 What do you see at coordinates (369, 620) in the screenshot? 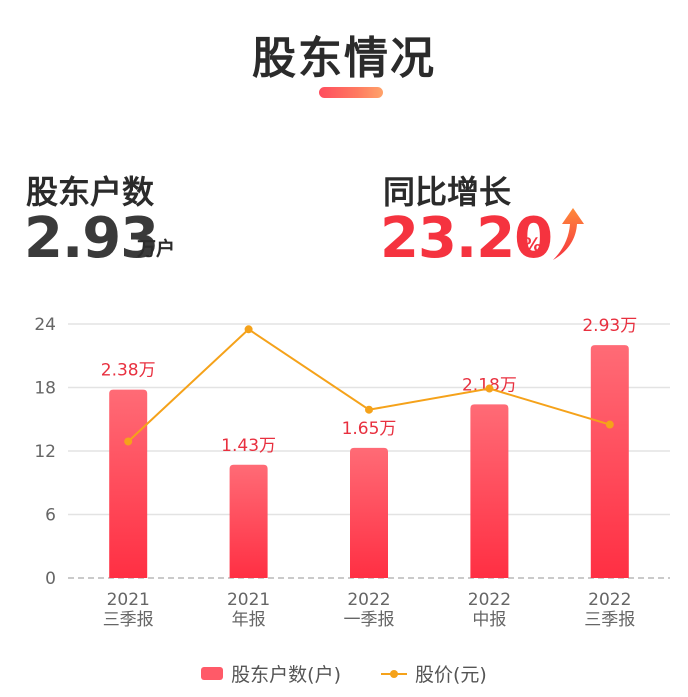
I see `x-tick-period: 一季报` at bounding box center [369, 620].